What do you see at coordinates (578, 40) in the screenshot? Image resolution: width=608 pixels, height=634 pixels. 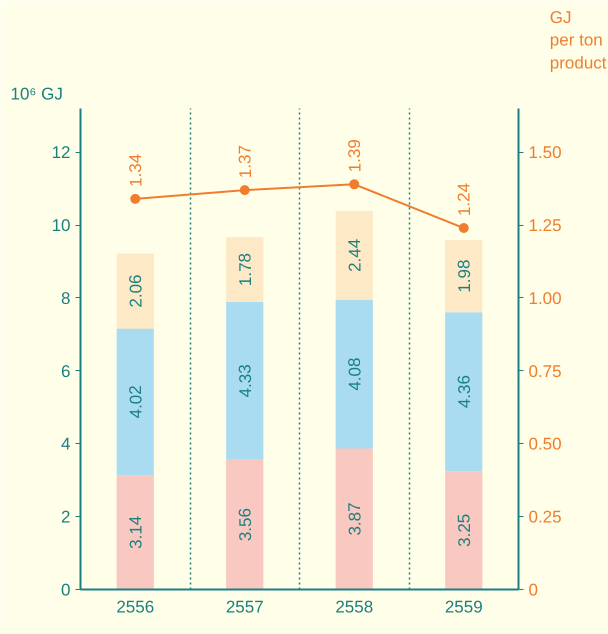 I see `y2-axis-title: GJ per ton product` at bounding box center [578, 40].